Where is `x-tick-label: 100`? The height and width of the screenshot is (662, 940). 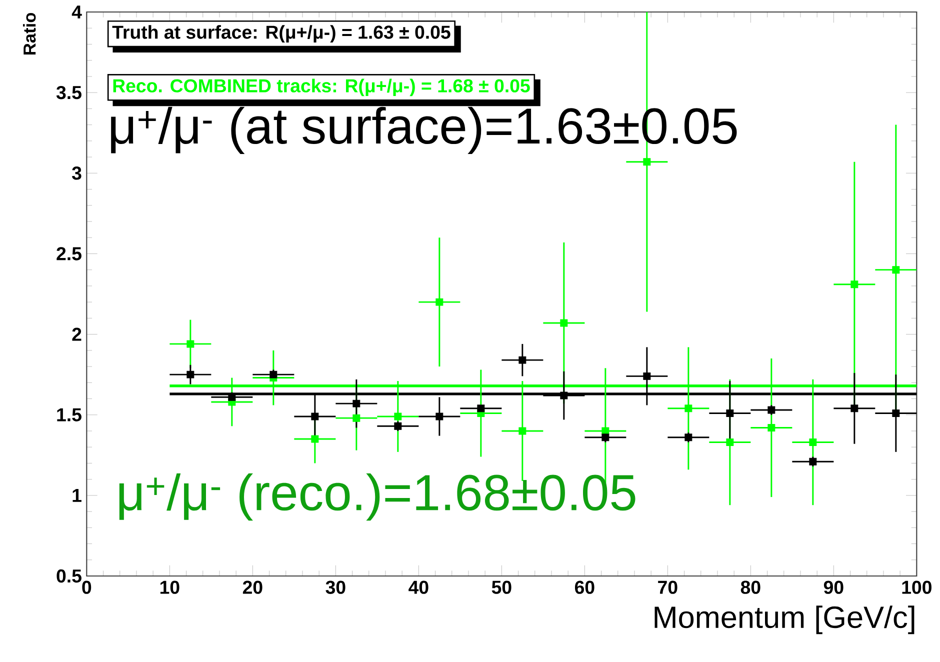 x-tick-label: 100 is located at coordinates (917, 587).